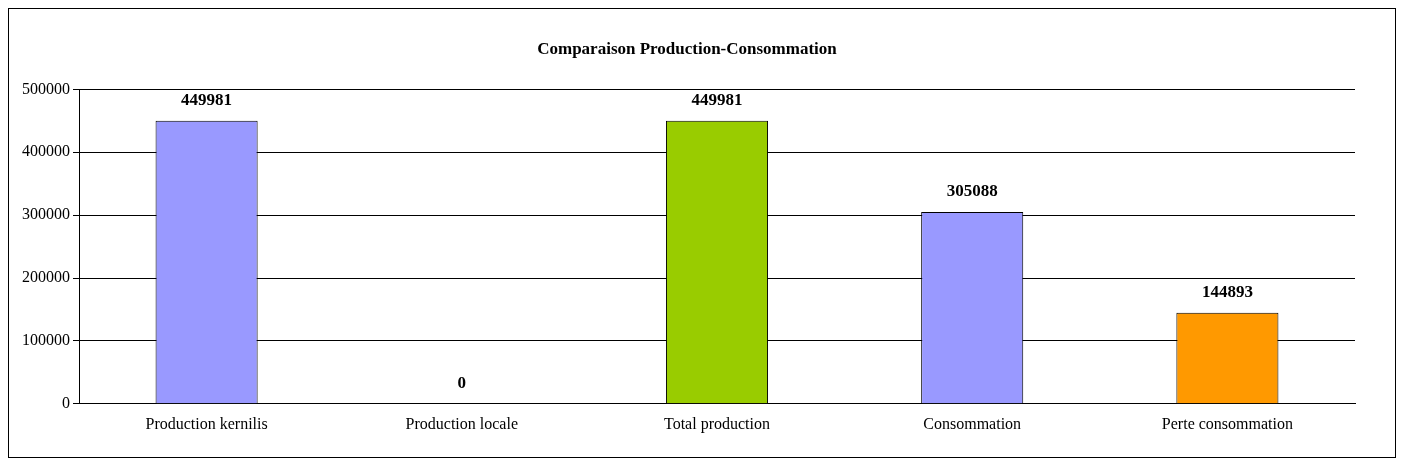  What do you see at coordinates (46, 88) in the screenshot?
I see `y-tick-label: 500000` at bounding box center [46, 88].